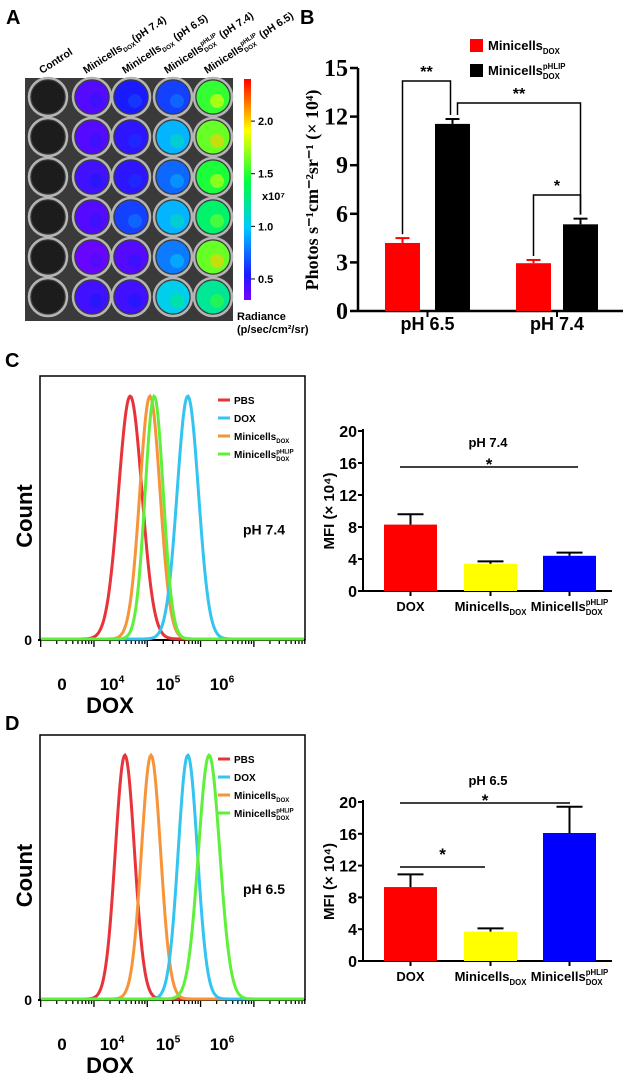  Describe the element at coordinates (348, 803) in the screenshot. I see `y-tick-label: 20` at that location.